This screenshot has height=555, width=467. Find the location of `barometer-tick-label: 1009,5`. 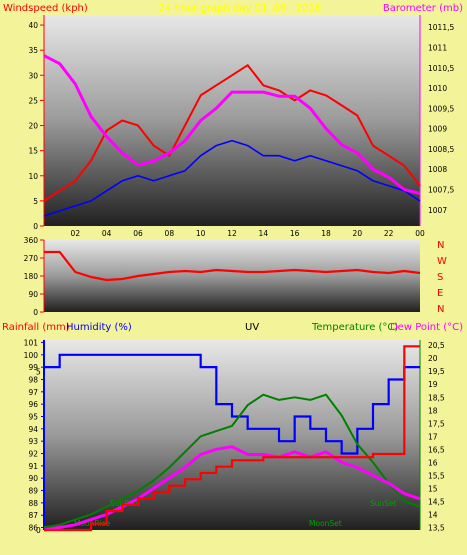

barometer-tick-label: 1009,5 is located at coordinates (441, 108).